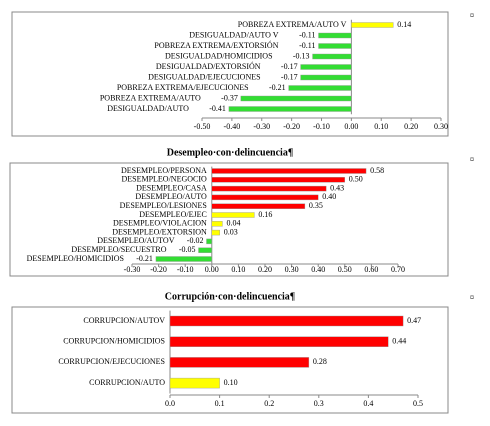 The image size is (490, 426). Describe the element at coordinates (164, 170) in the screenshot. I see `category-label: DESEMPLEO/PERSONA` at that location.